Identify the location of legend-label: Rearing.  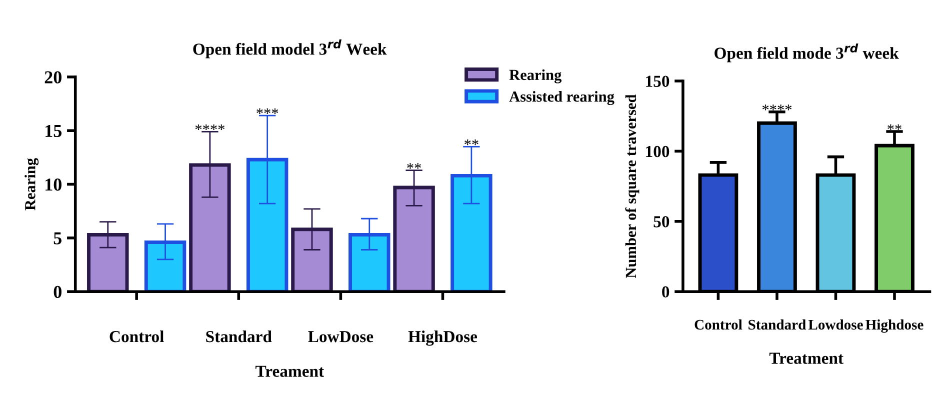
(535, 76).